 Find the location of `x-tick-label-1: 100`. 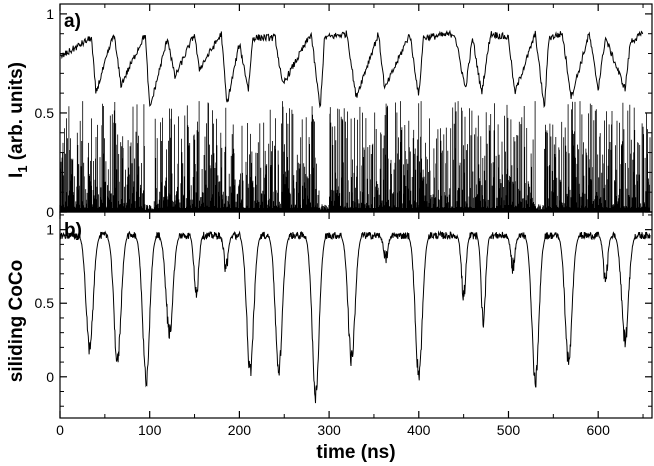

x-tick-label-1: 100 is located at coordinates (150, 430).